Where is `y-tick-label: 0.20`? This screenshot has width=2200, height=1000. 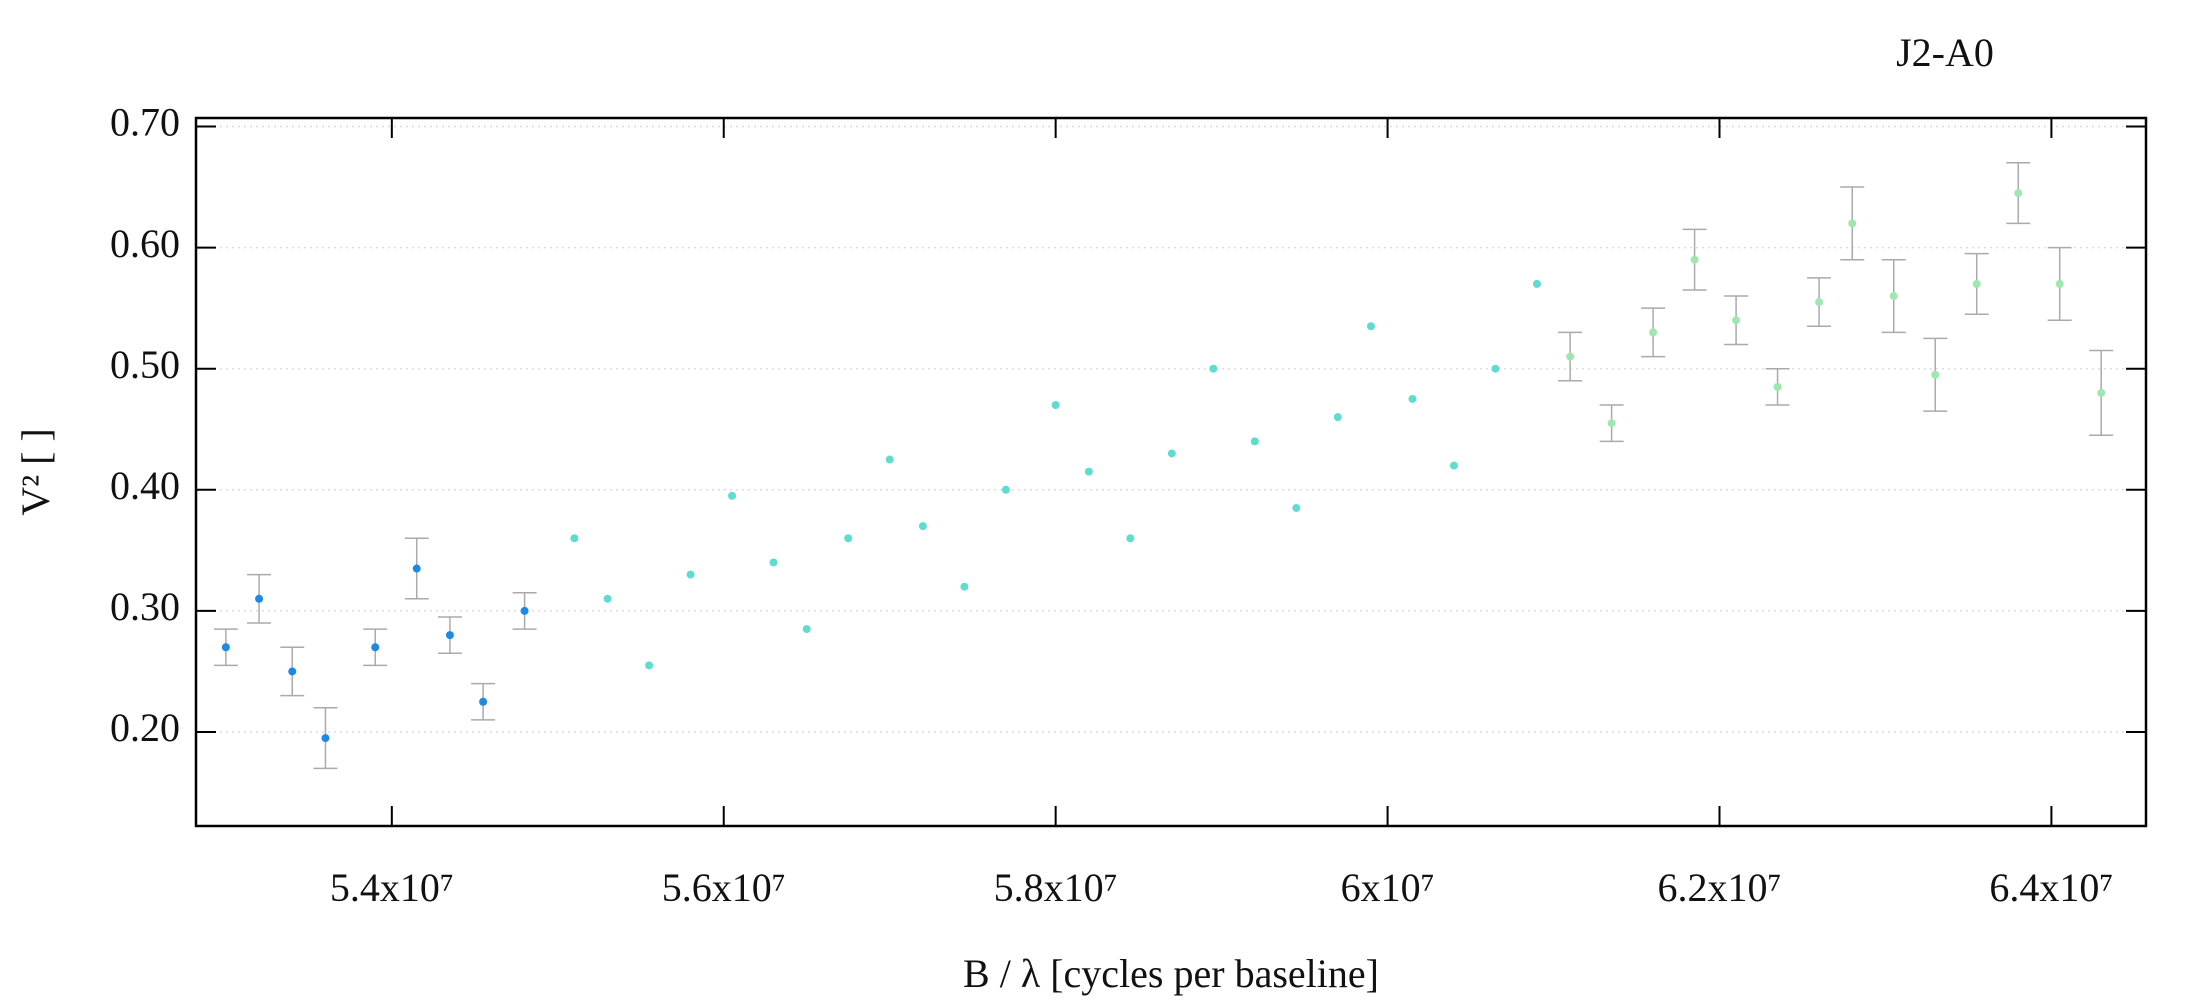 y-tick-label: 0.20 is located at coordinates (145, 727).